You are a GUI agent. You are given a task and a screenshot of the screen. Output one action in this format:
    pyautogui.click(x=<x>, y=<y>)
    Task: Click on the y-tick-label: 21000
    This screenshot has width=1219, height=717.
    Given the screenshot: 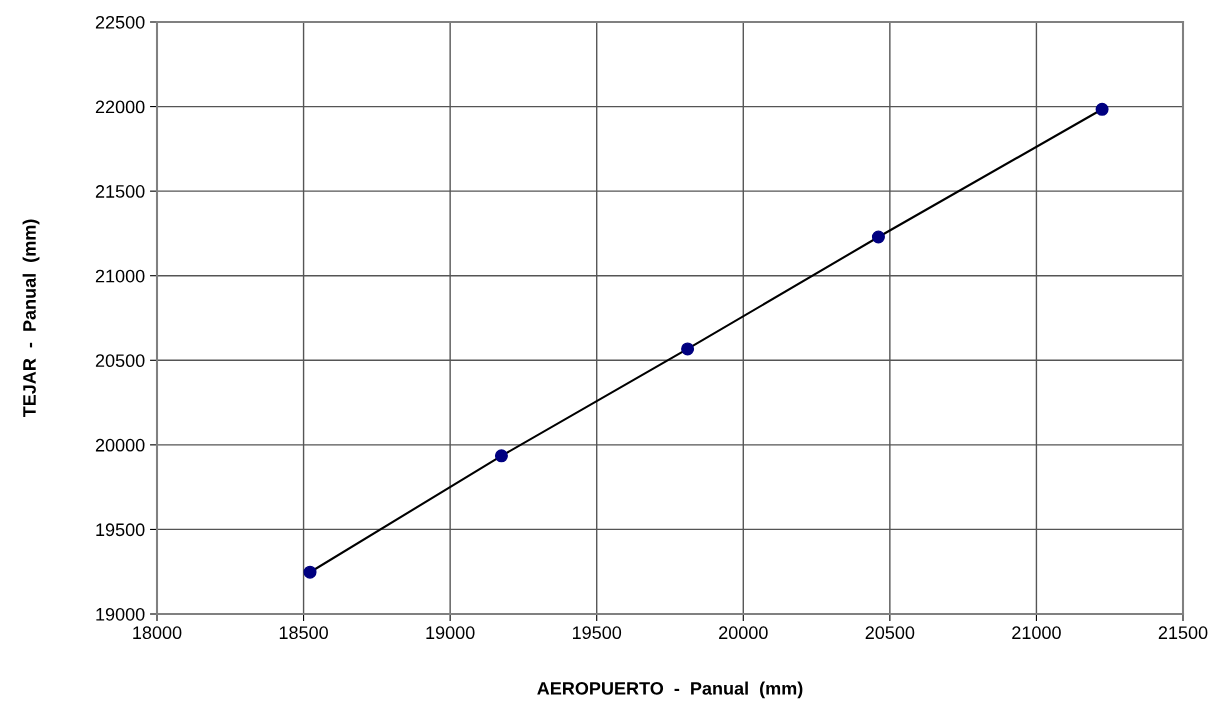 What is the action you would take?
    pyautogui.click(x=120, y=276)
    